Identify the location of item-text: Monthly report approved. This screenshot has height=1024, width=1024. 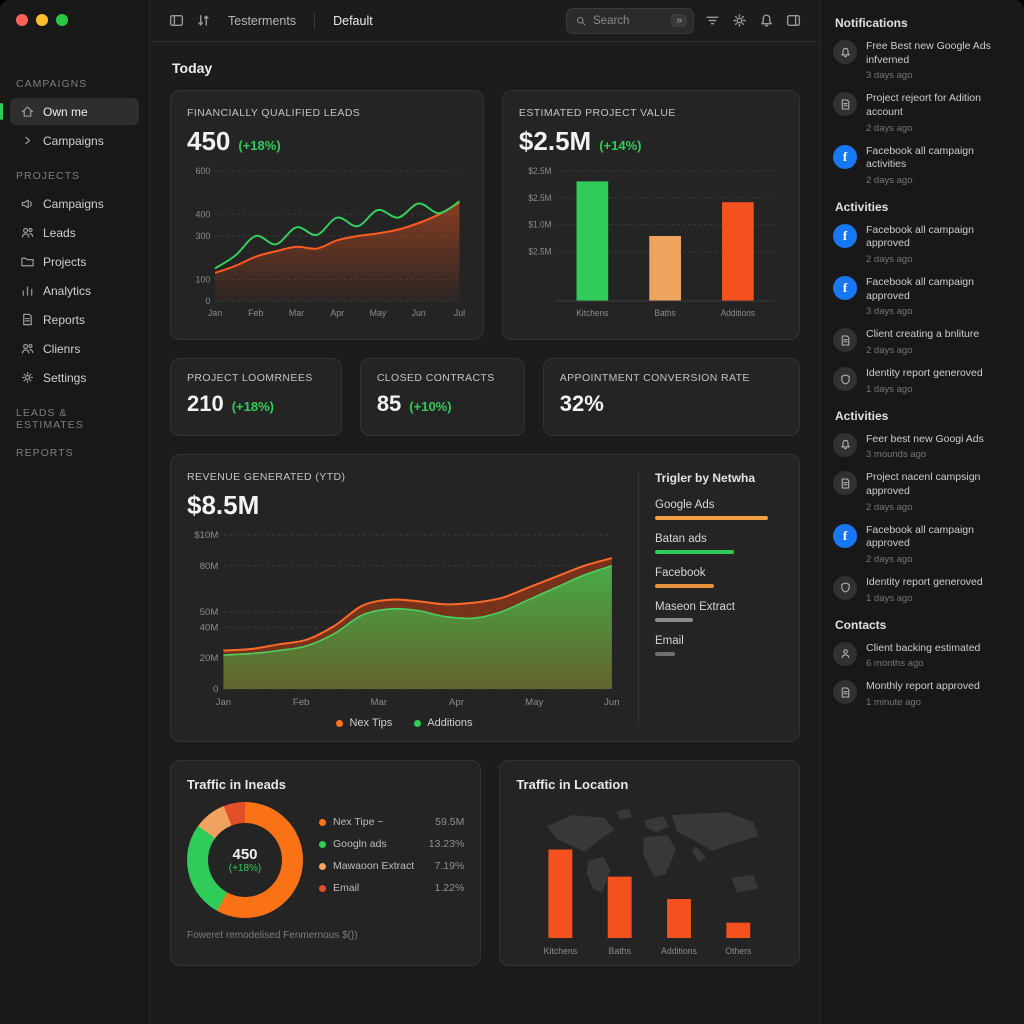
(923, 686).